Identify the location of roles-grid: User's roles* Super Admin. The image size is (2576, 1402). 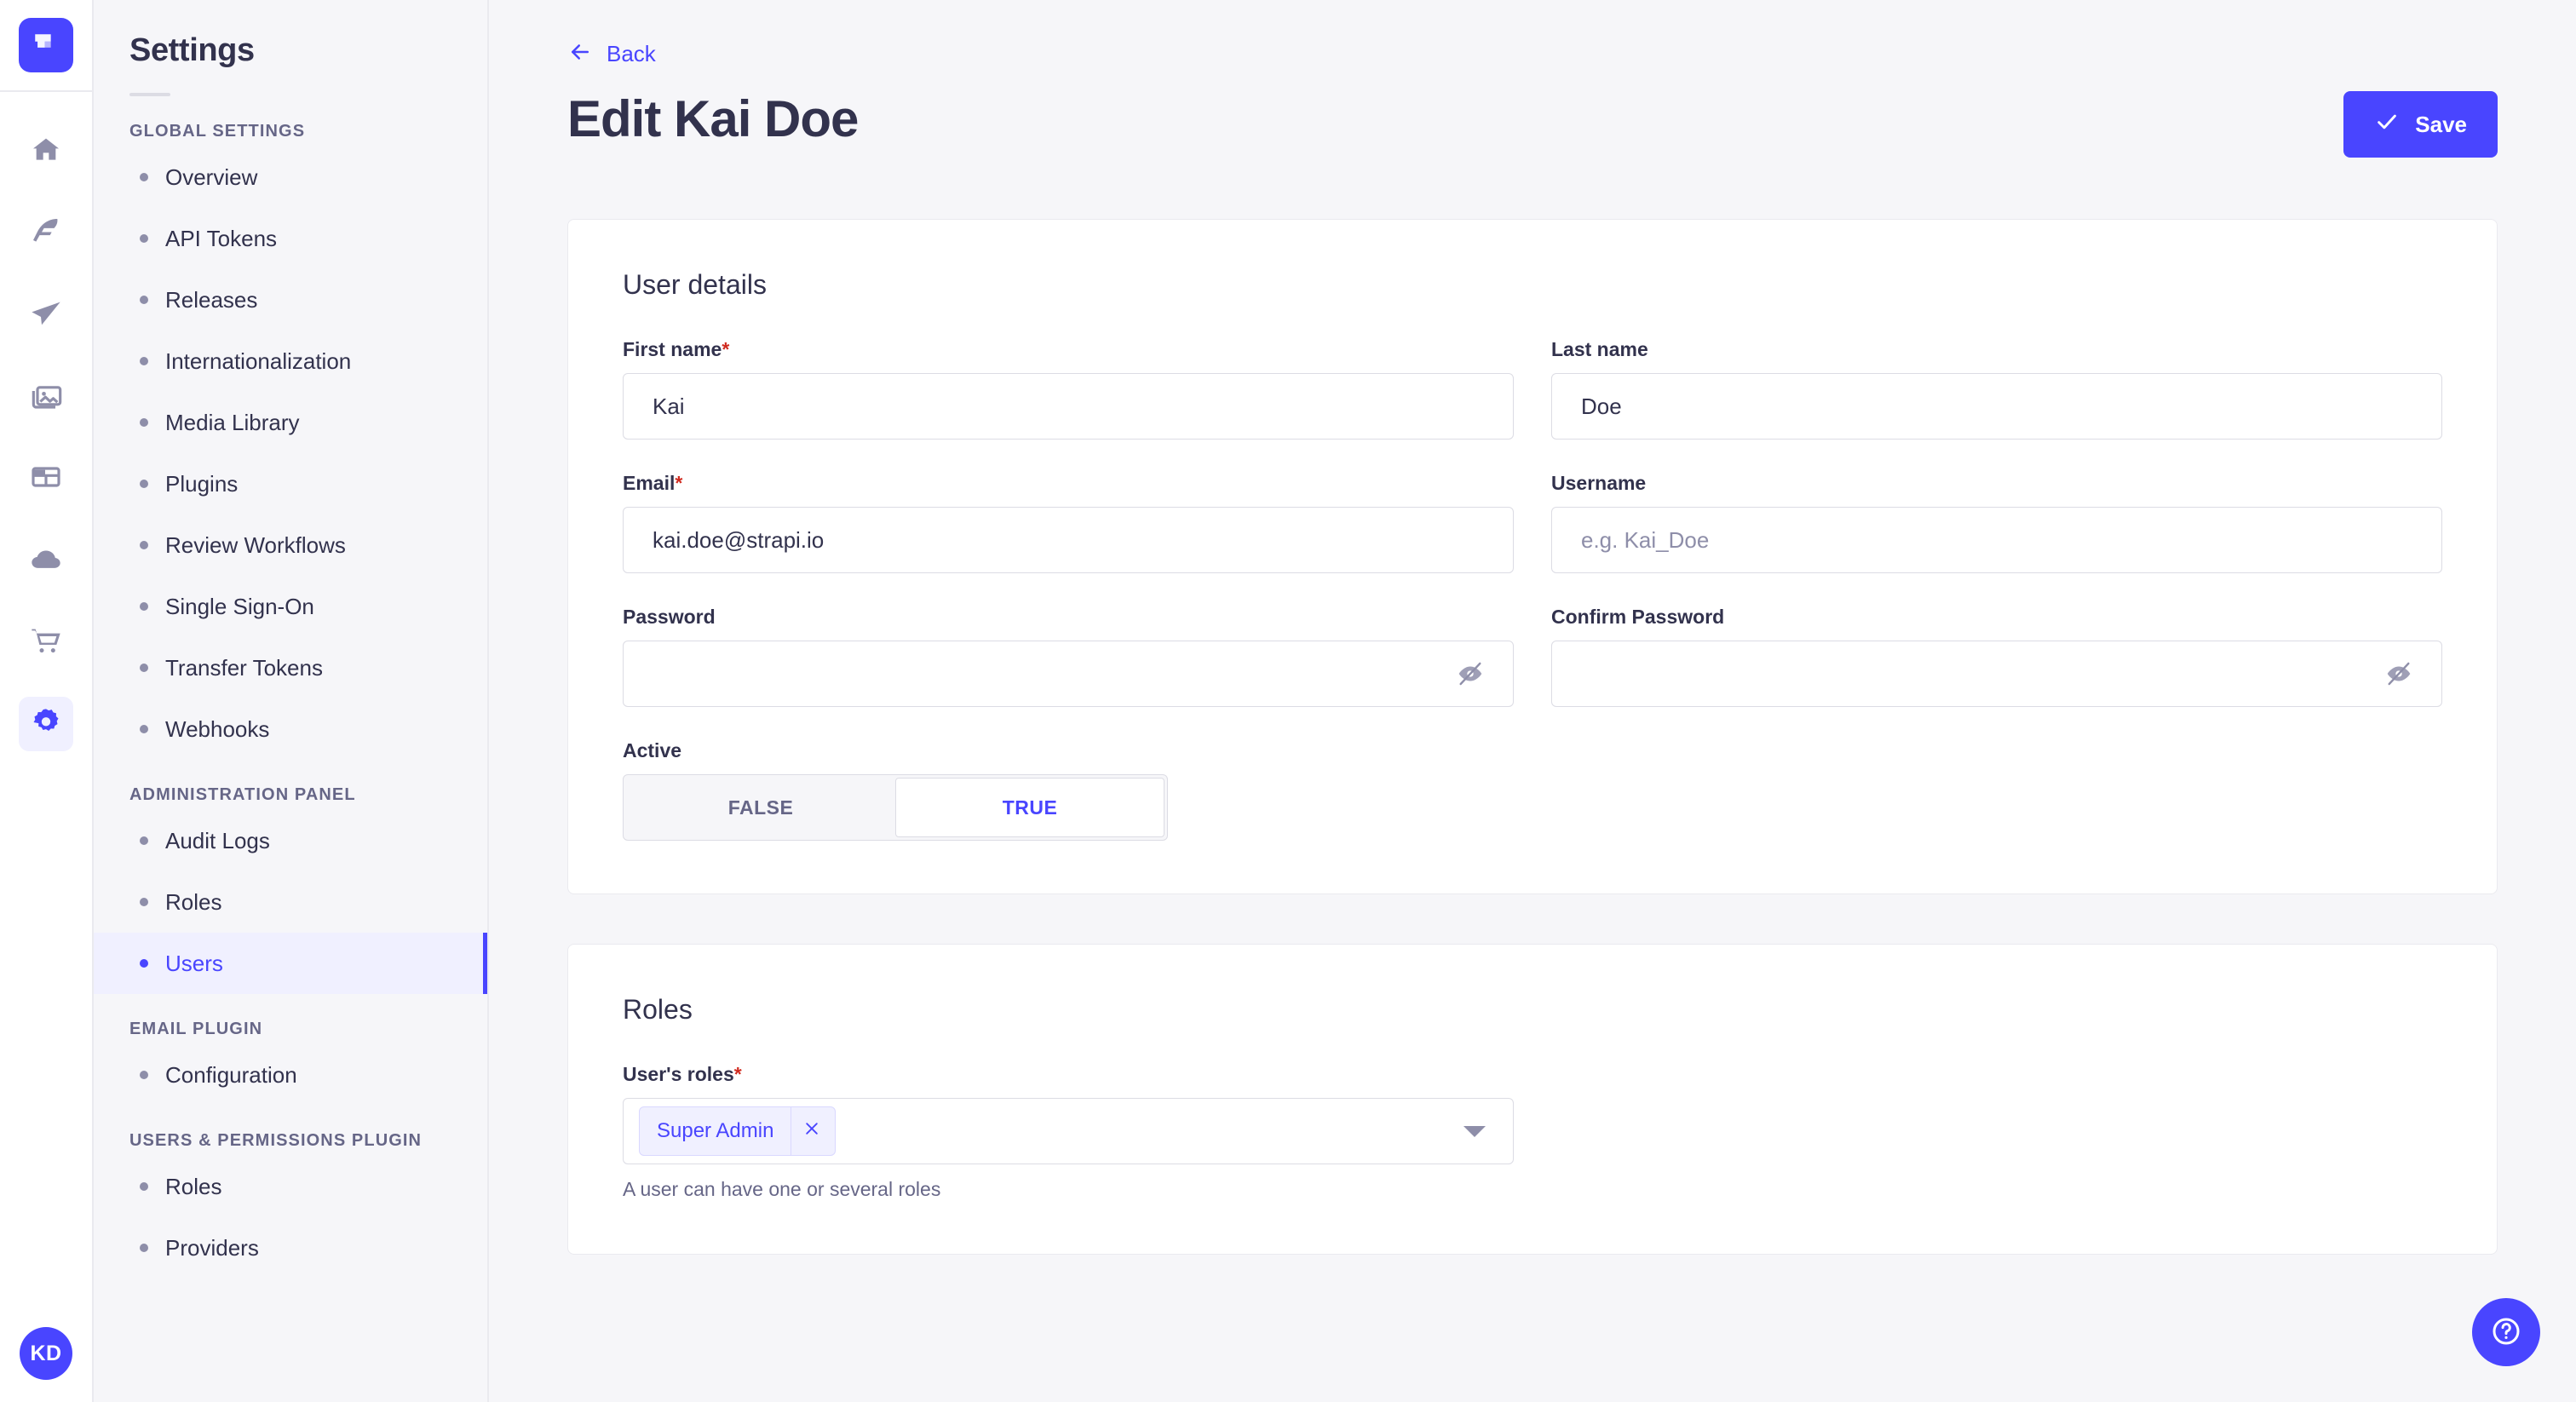
(1533, 1132).